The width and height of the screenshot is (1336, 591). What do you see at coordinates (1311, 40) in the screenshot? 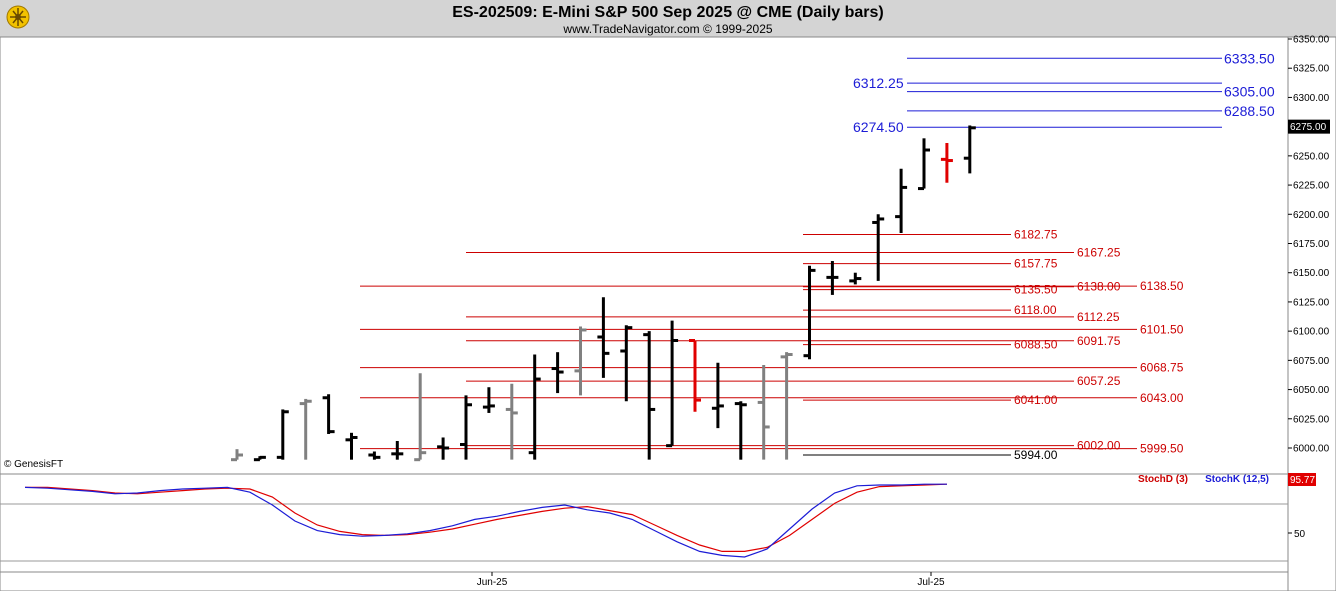
I see `price-axis-tick-label: 6350.00` at bounding box center [1311, 40].